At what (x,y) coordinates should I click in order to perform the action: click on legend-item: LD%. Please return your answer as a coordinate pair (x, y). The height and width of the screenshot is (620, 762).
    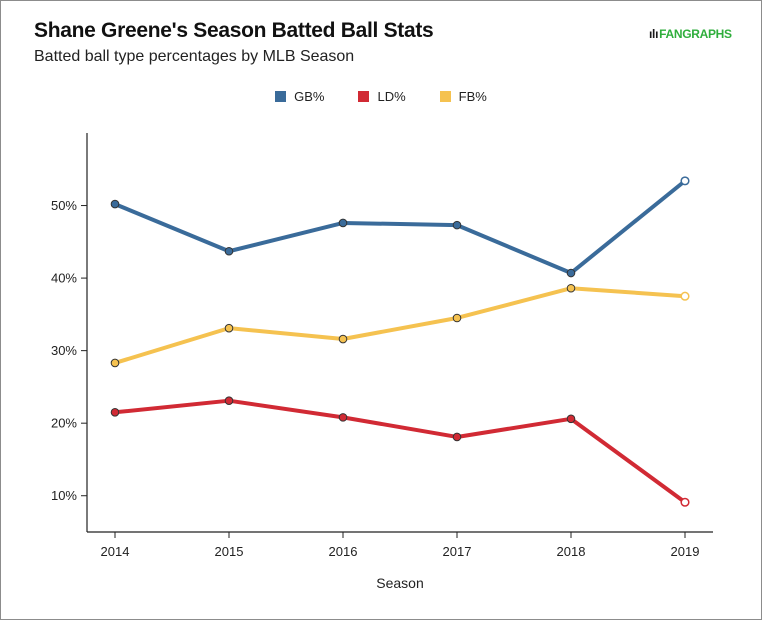
    Looking at the image, I should click on (382, 96).